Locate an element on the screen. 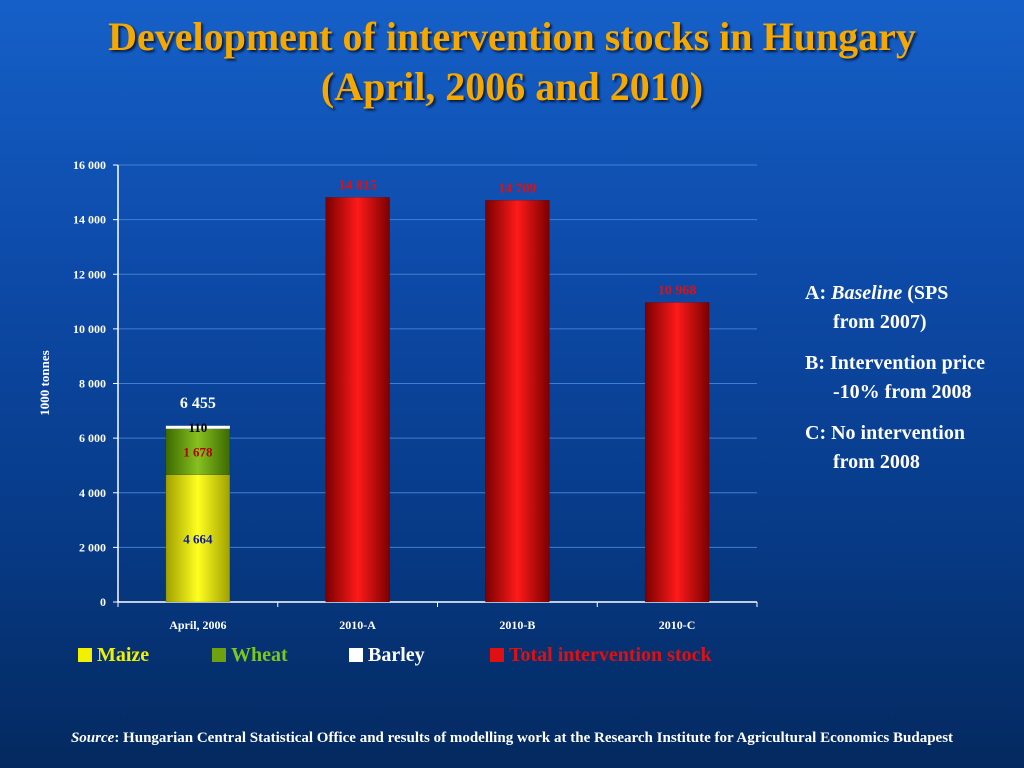  y-tick-label: 4 000 is located at coordinates (92, 493).